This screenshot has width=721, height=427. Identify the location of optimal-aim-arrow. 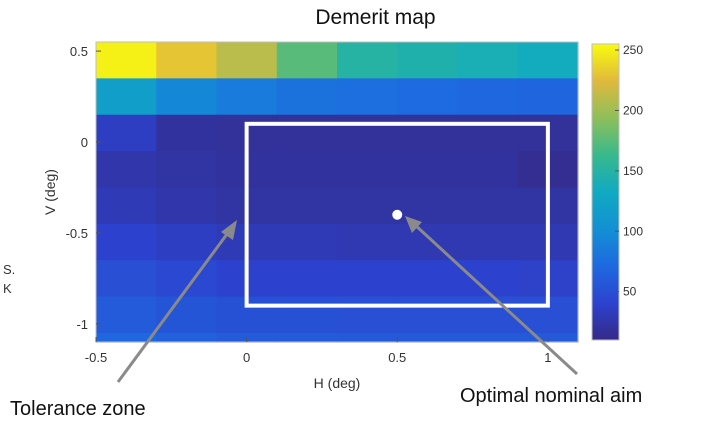
(495, 299).